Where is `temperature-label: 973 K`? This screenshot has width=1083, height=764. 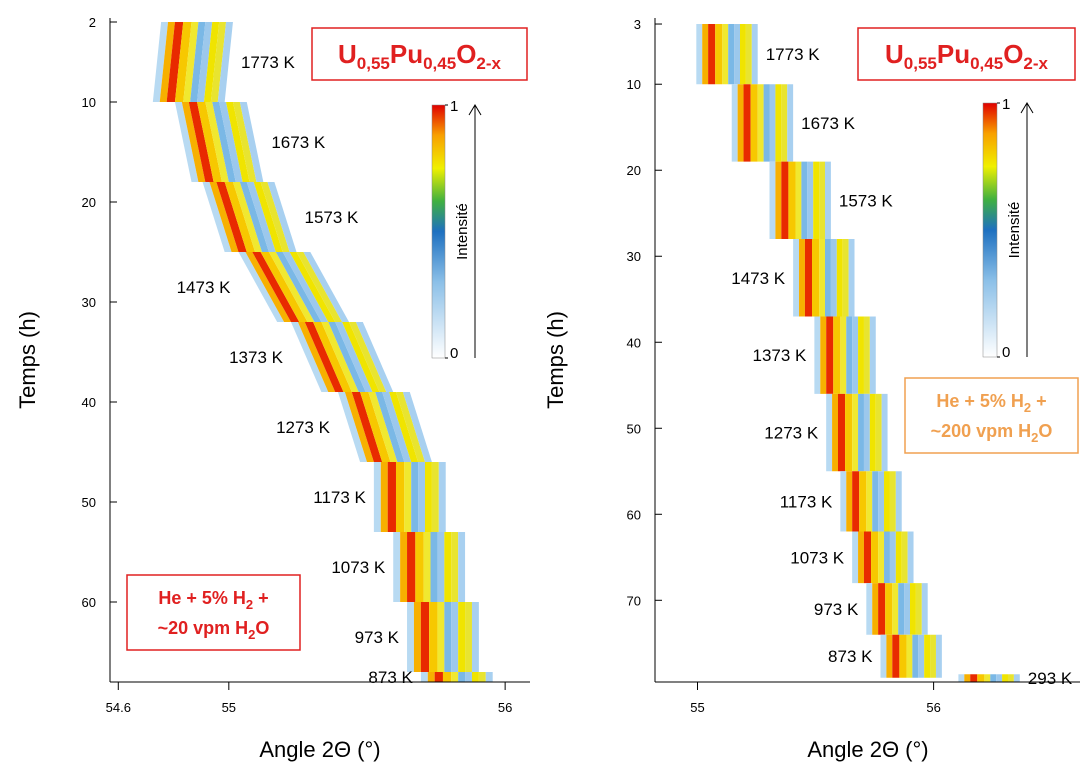
temperature-label: 973 K is located at coordinates (836, 609).